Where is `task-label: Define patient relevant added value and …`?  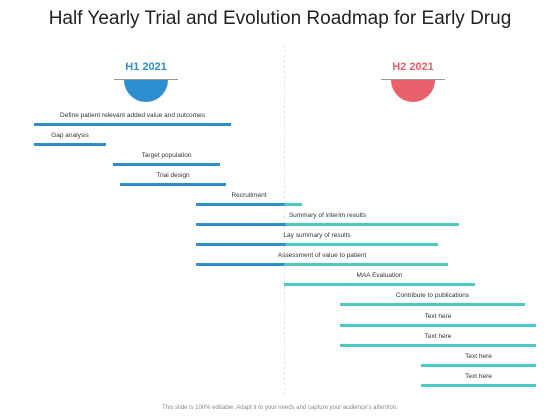
task-label: Define patient relevant added value and … is located at coordinates (132, 115).